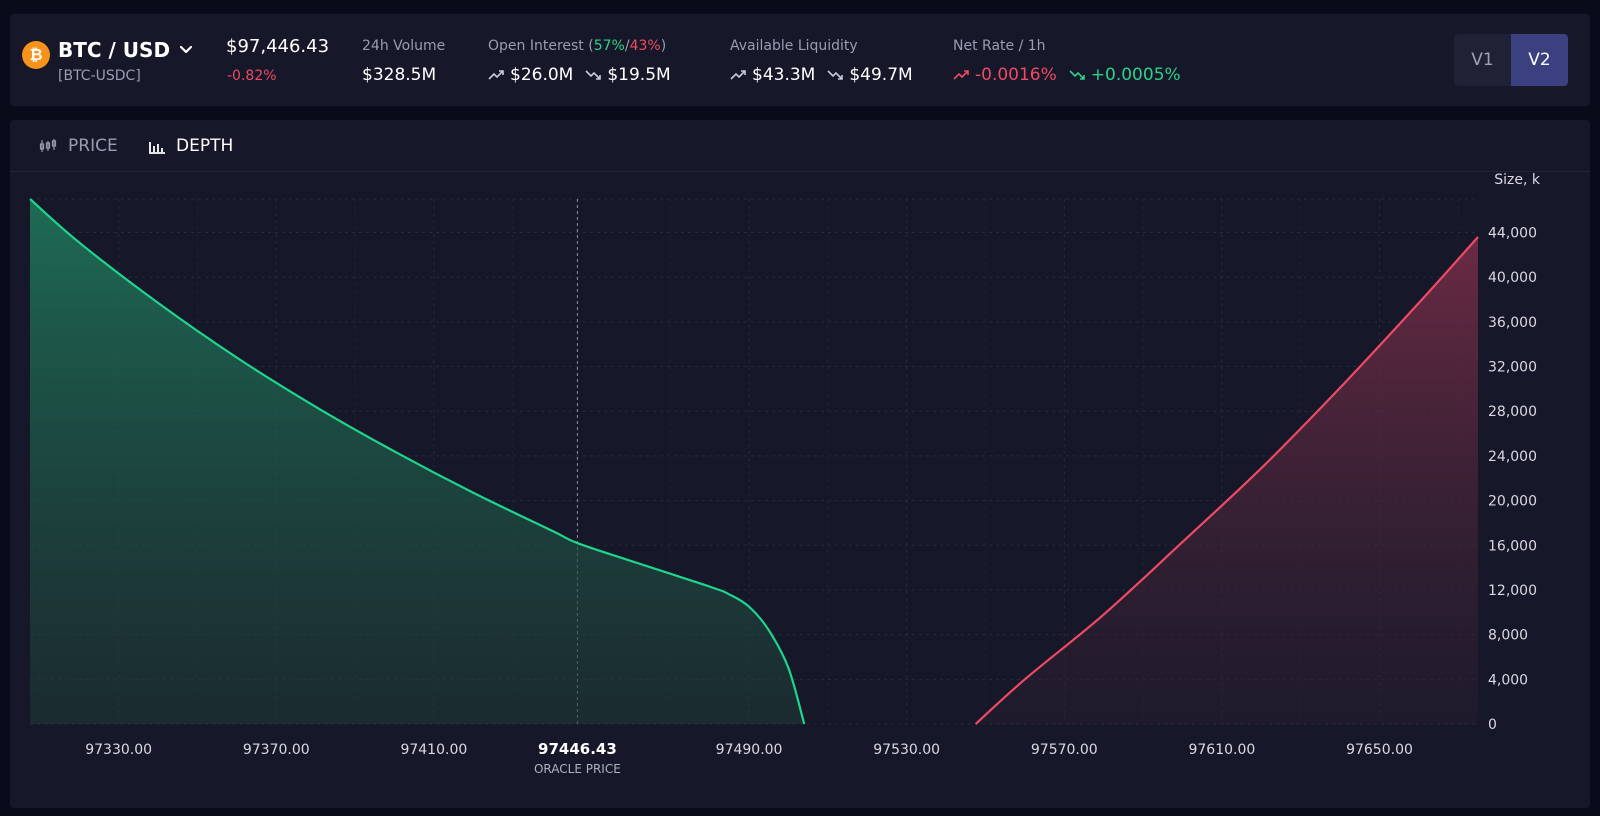  Describe the element at coordinates (542, 75) in the screenshot. I see `open-interest-long: $26.0M` at that location.